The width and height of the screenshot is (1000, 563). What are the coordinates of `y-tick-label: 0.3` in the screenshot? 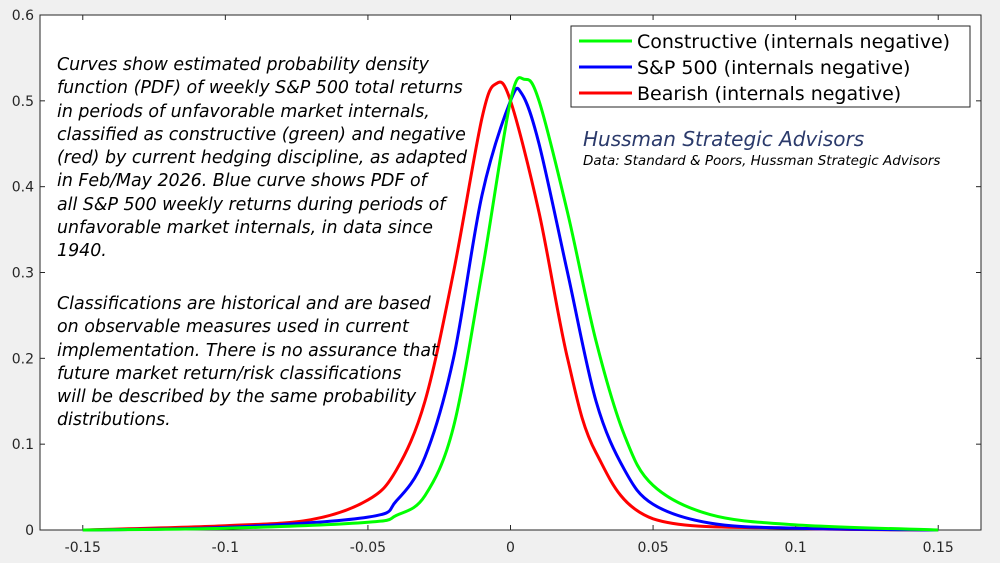 It's located at (23, 274).